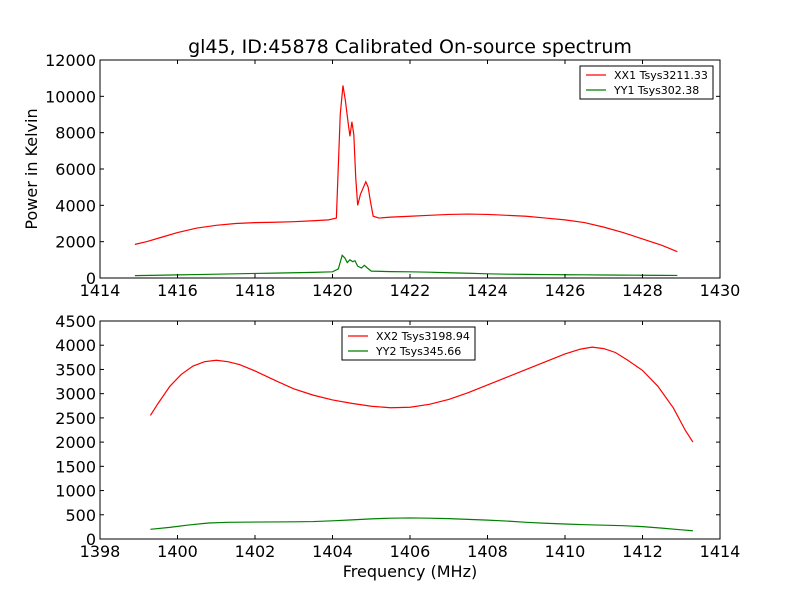 The height and width of the screenshot is (600, 800). What do you see at coordinates (75, 321) in the screenshot?
I see `y-tick-label: 4500` at bounding box center [75, 321].